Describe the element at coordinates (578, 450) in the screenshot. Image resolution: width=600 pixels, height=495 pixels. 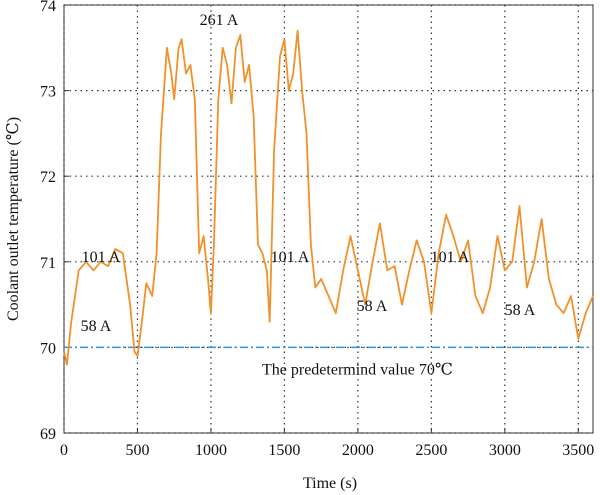
I see `x-tick-label: 3500` at that location.